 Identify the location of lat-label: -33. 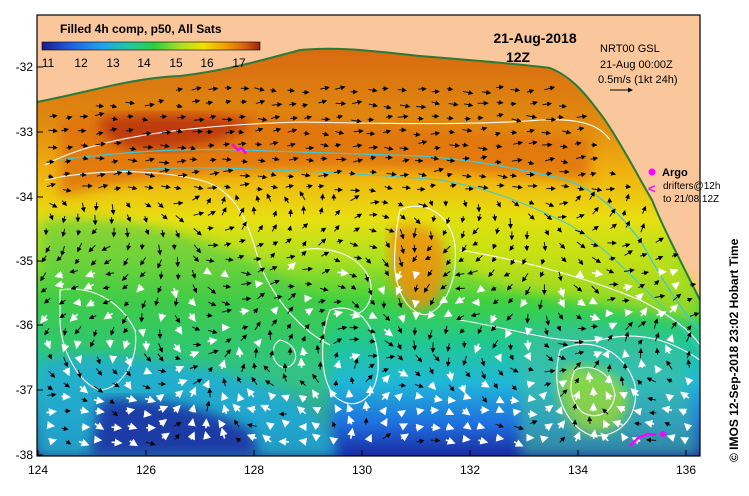
(25, 132).